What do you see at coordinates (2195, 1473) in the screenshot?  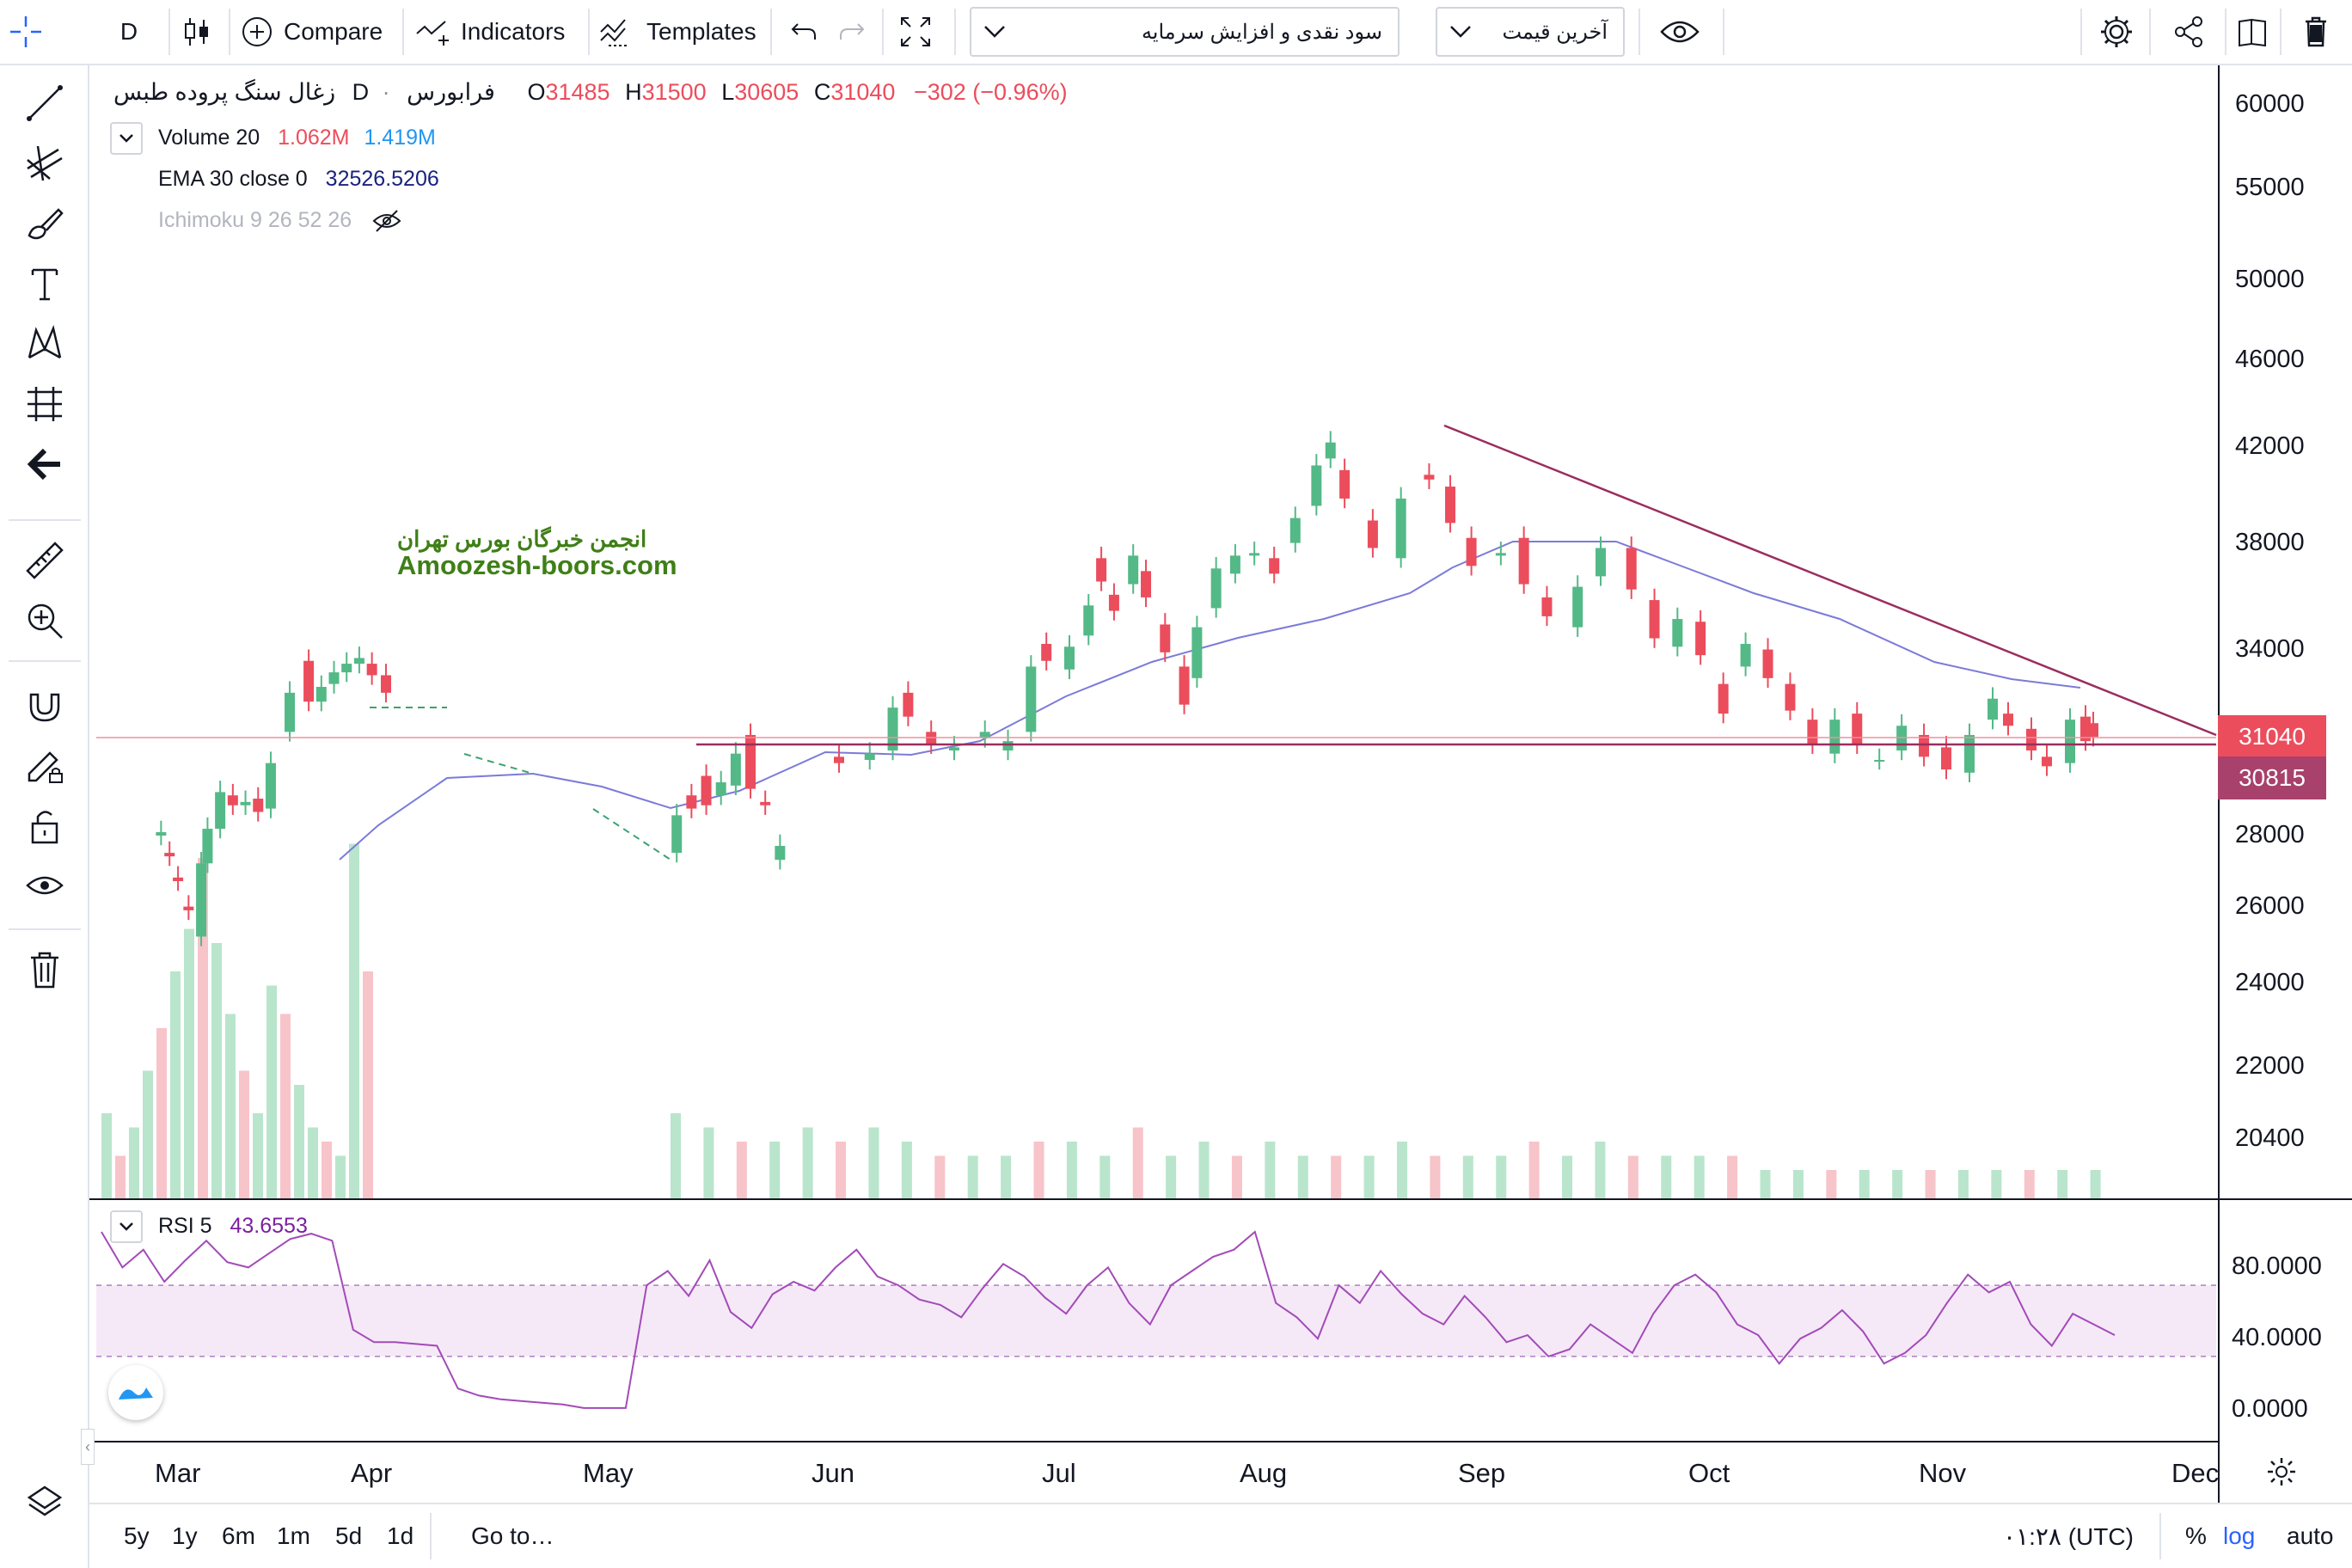 I see `time-axis-label: Dec` at bounding box center [2195, 1473].